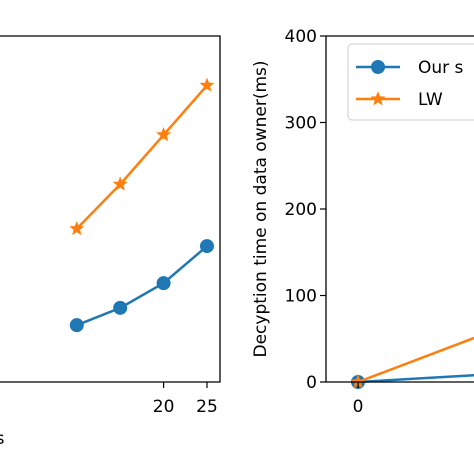 This screenshot has height=474, width=474. I want to click on left-x-axis-label: s, so click(2, 439).